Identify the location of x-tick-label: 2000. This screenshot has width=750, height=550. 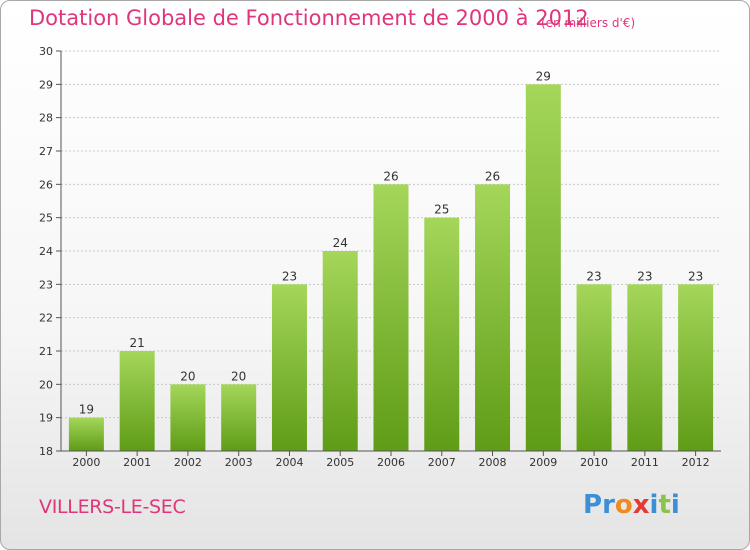
(86, 462).